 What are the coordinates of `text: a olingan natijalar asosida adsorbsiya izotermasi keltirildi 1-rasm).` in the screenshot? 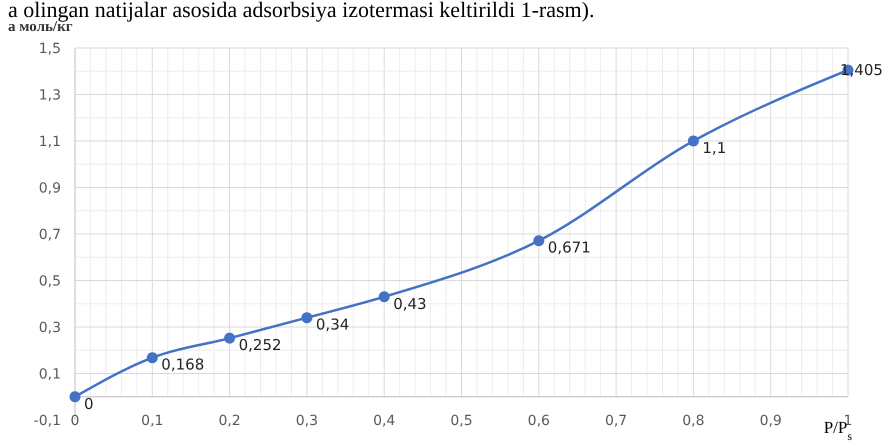 It's located at (301, 11).